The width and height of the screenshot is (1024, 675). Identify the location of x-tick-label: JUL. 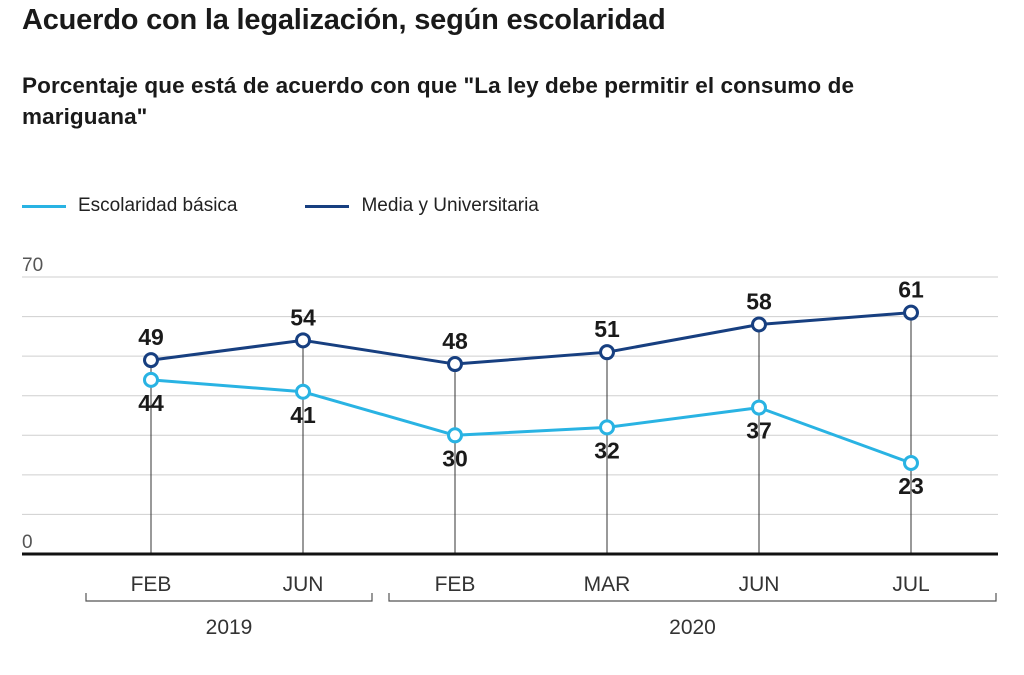
(910, 584).